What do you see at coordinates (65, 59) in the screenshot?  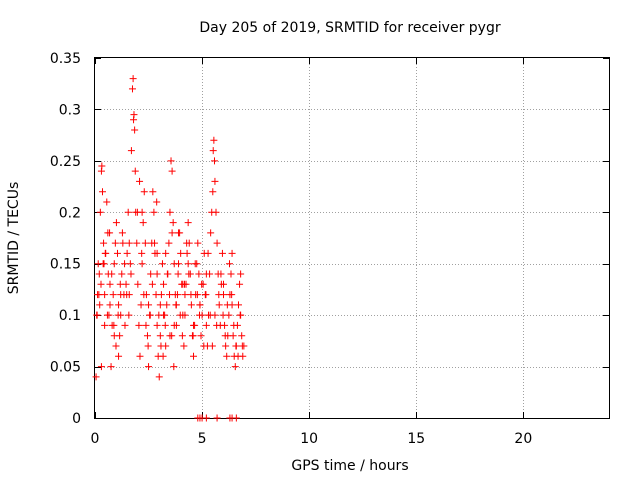 I see `y-tick-label: 0.35` at bounding box center [65, 59].